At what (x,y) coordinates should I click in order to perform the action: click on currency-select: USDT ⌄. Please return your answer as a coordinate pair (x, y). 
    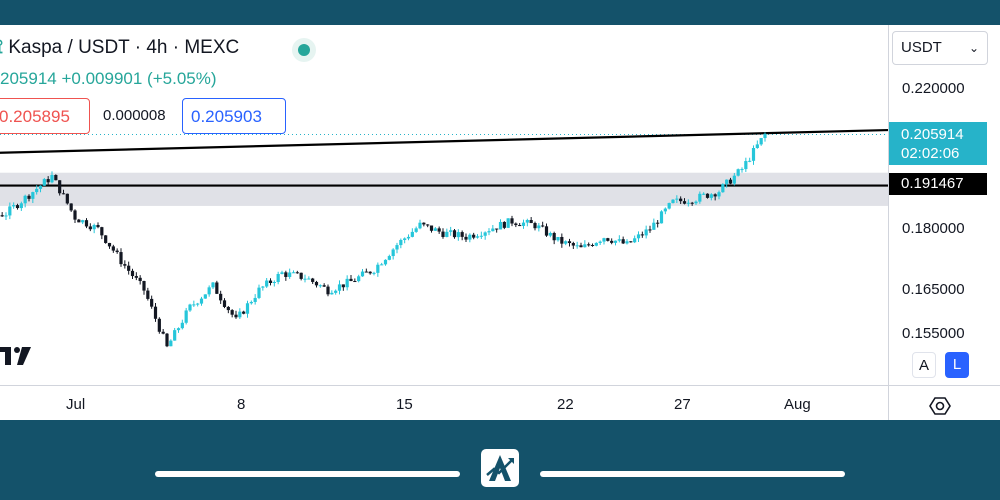
    Looking at the image, I should click on (940, 48).